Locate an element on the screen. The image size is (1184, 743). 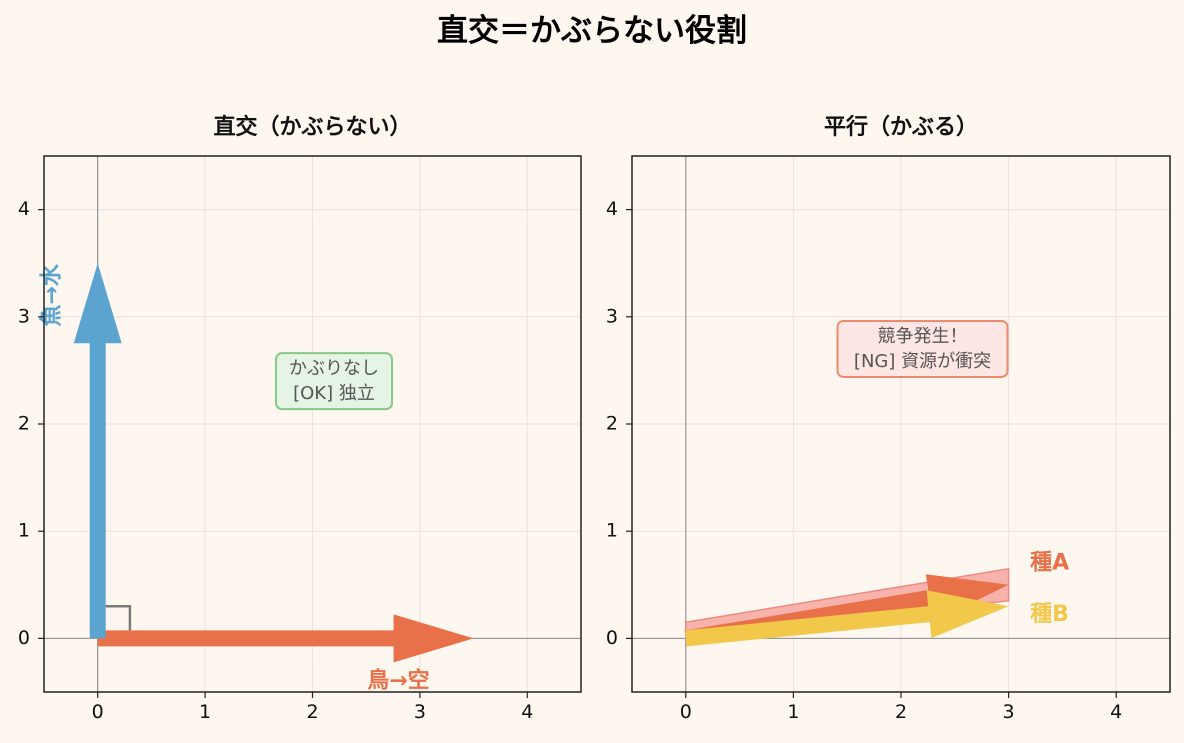
vector-label: 種A is located at coordinates (1049, 562).